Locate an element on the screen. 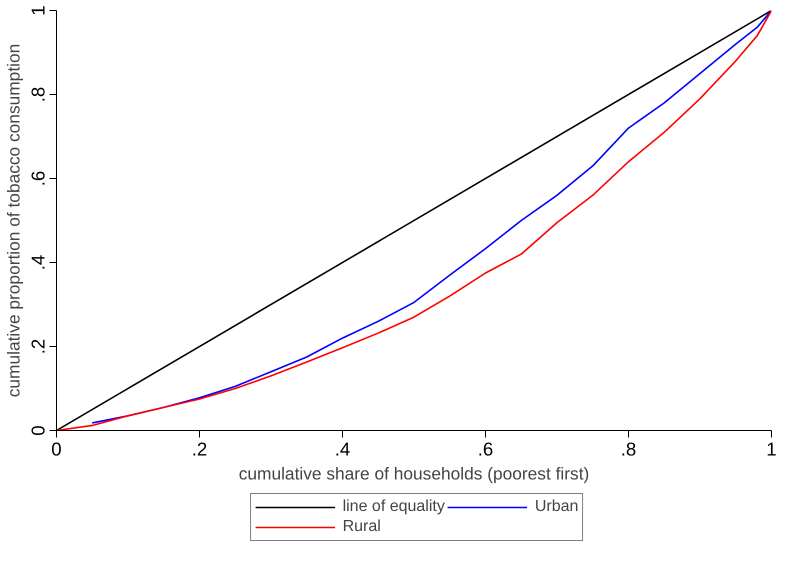 Image resolution: width=792 pixels, height=575 pixels. x-tick-label: 0 is located at coordinates (56, 449).